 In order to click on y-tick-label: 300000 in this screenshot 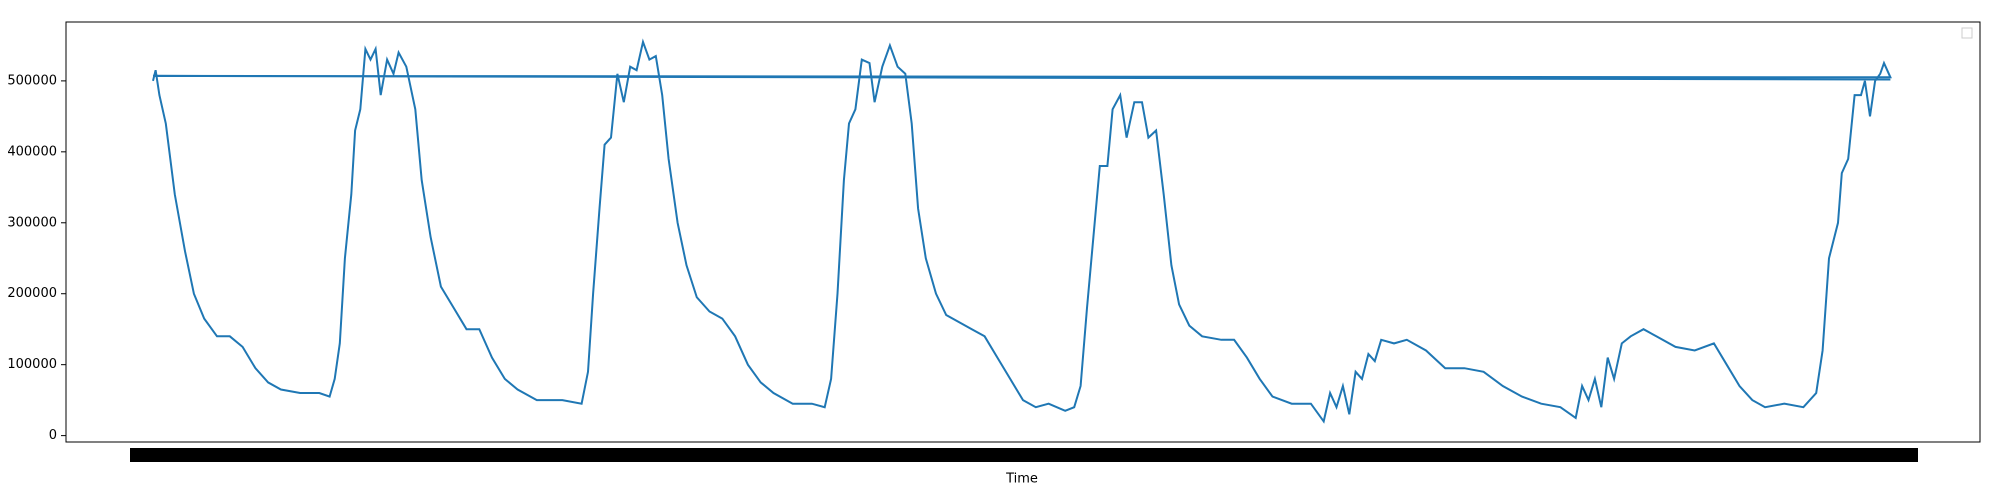, I will do `click(32, 222)`.